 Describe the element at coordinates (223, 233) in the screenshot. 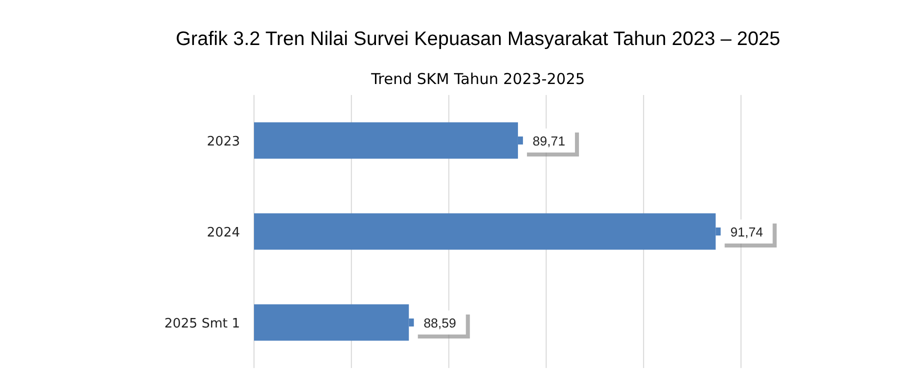

I see `y-tick-label: 2024` at that location.